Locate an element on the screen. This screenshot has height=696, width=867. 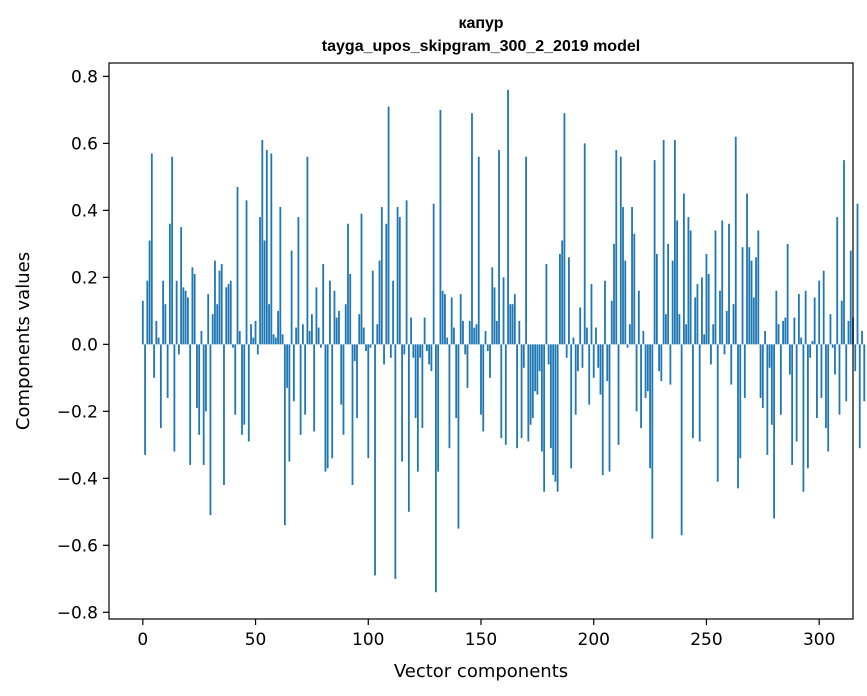
x-tick-label: 250 is located at coordinates (706, 640).